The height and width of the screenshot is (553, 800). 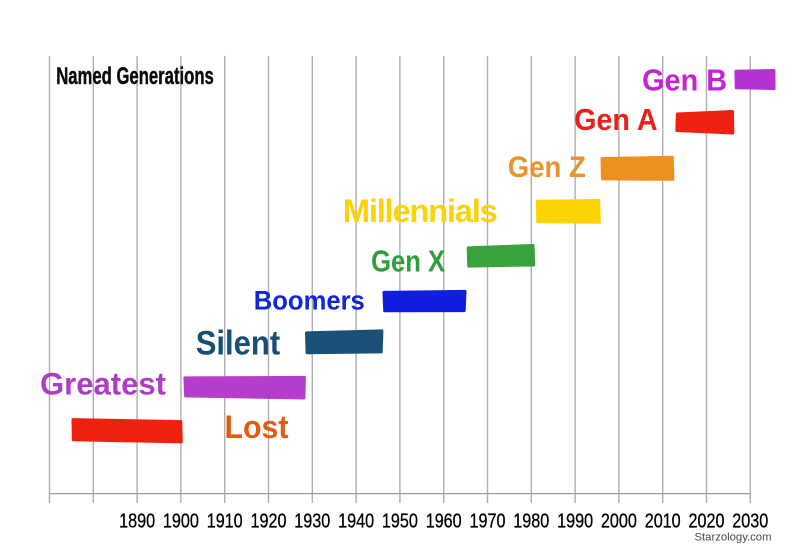 I want to click on svg-text: 1910, so click(x=225, y=521).